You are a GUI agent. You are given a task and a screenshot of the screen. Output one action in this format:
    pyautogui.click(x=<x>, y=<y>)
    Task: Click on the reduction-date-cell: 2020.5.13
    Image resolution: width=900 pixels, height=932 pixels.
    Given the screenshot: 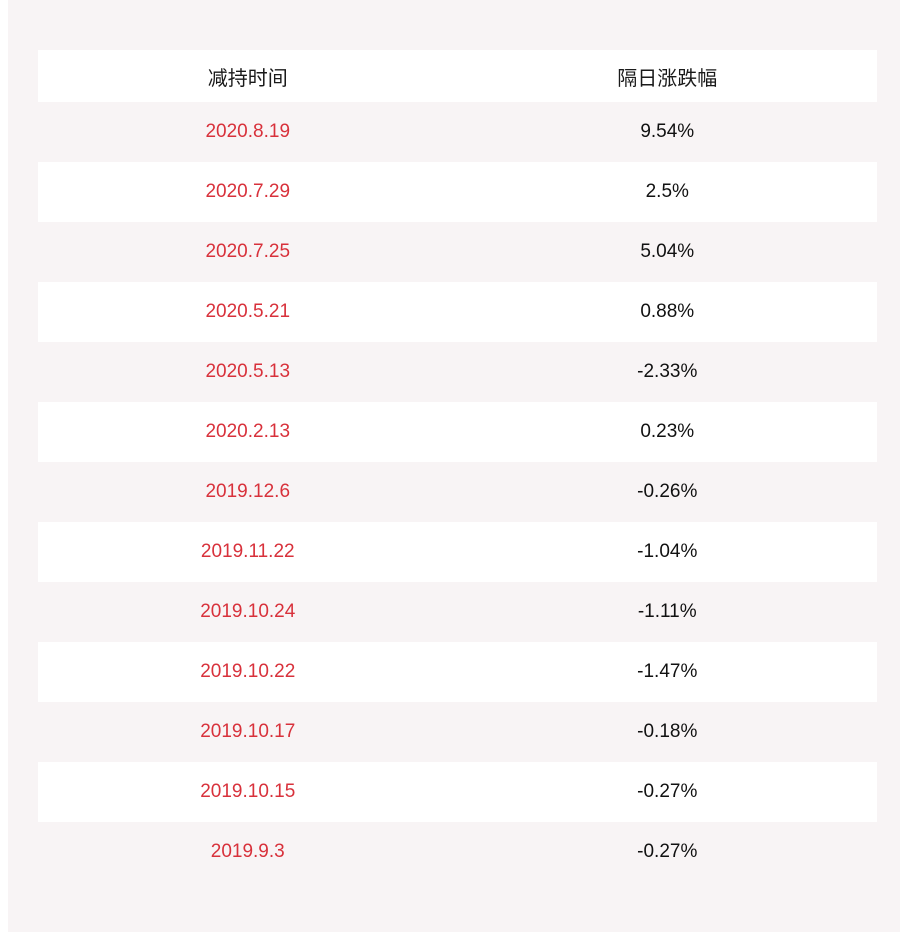 What is the action you would take?
    pyautogui.click(x=248, y=371)
    